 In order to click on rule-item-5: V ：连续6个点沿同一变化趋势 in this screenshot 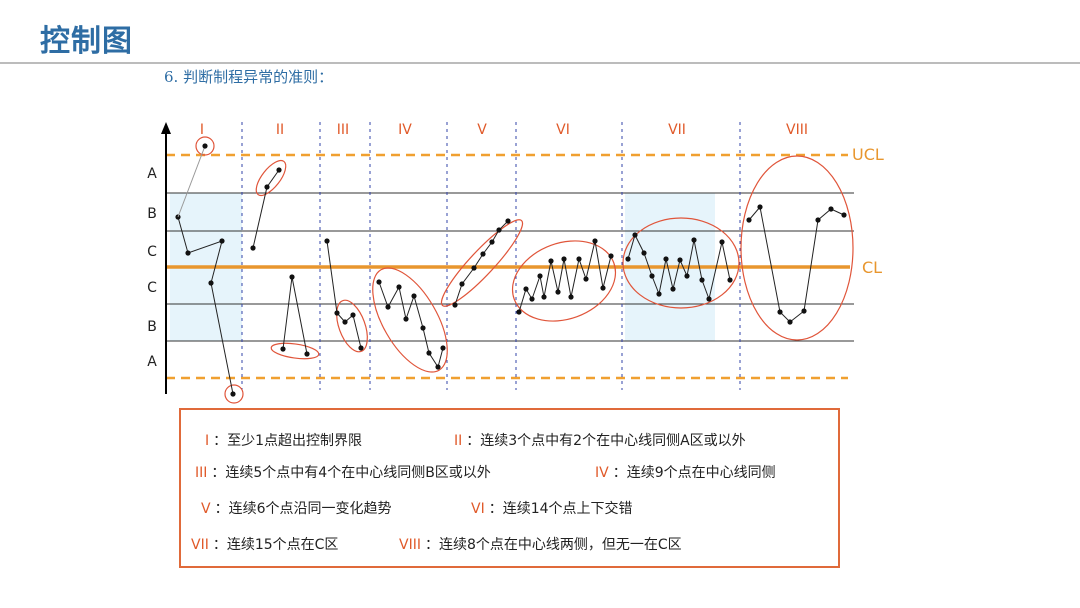, I will do `click(296, 508)`.